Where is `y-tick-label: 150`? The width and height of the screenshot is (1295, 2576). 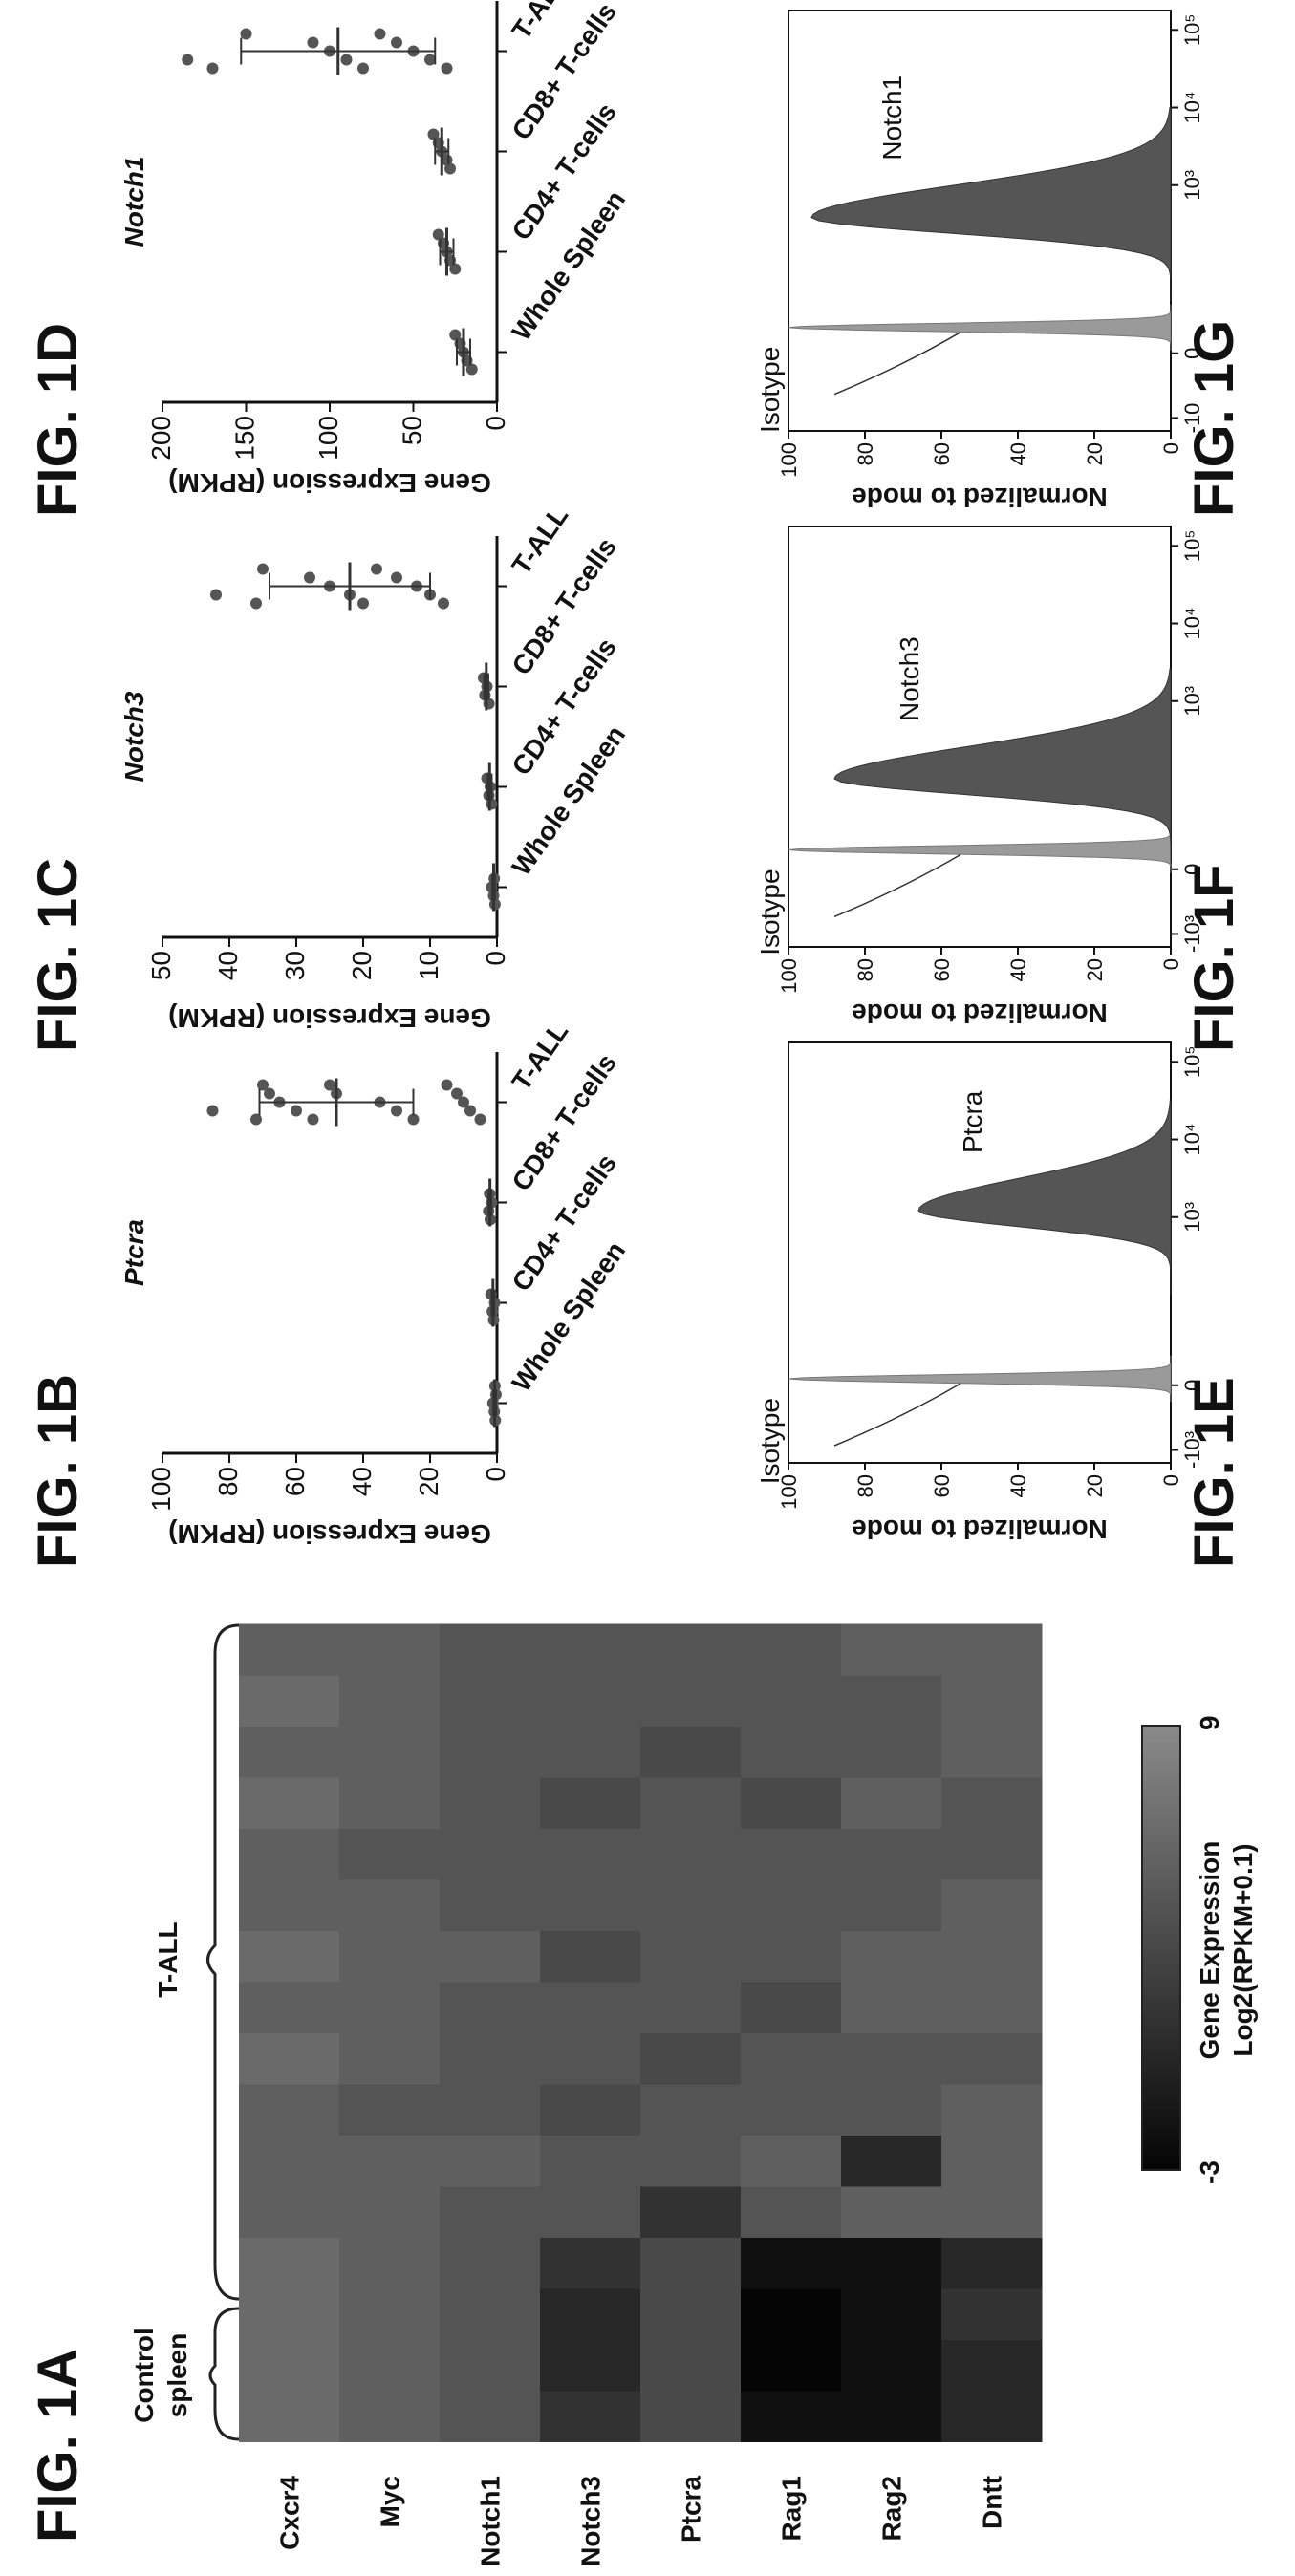
y-tick-label: 150 is located at coordinates (245, 438).